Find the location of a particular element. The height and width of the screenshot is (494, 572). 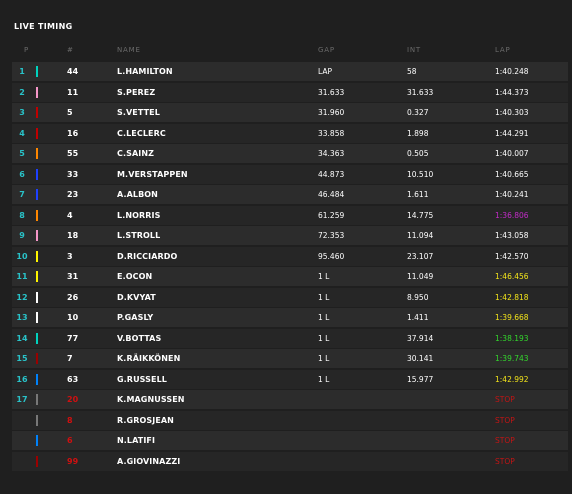

driver-name-cell: A.ALBON is located at coordinates (137, 194).